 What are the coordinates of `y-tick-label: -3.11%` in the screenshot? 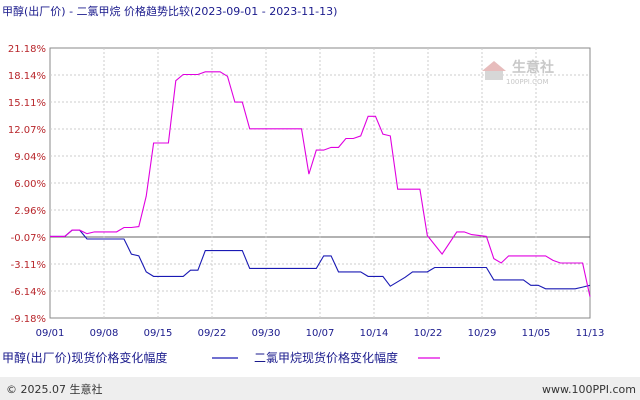 It's located at (28, 265).